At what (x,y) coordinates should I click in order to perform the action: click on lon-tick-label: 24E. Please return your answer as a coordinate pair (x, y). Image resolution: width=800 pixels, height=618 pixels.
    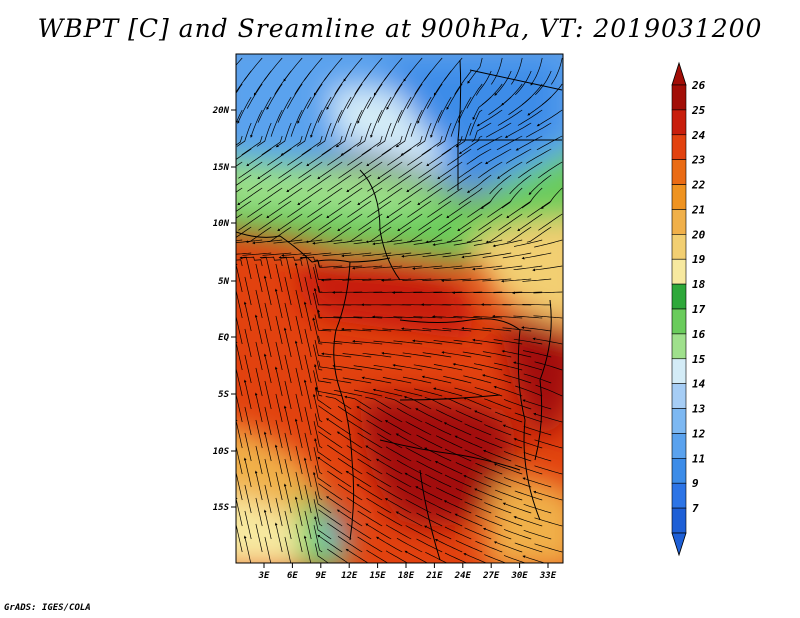
    Looking at the image, I should click on (463, 576).